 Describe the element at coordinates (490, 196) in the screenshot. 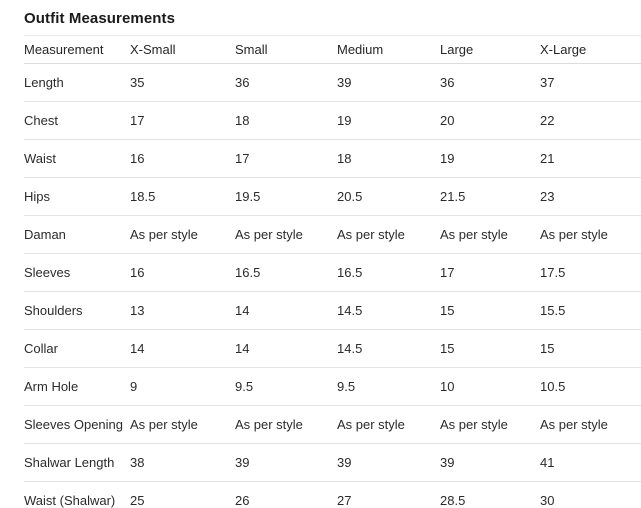

I see `table-cell: 21.5` at that location.